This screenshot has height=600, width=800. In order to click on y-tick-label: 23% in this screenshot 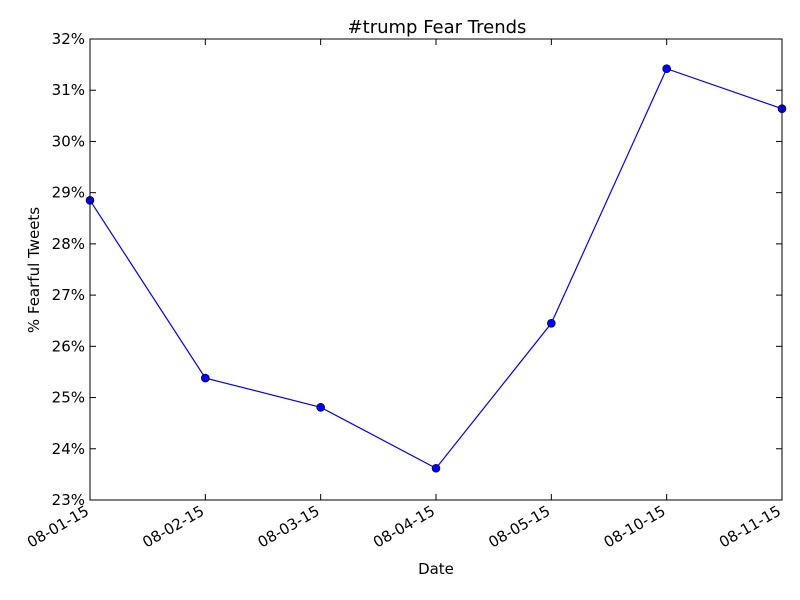, I will do `click(68, 500)`.